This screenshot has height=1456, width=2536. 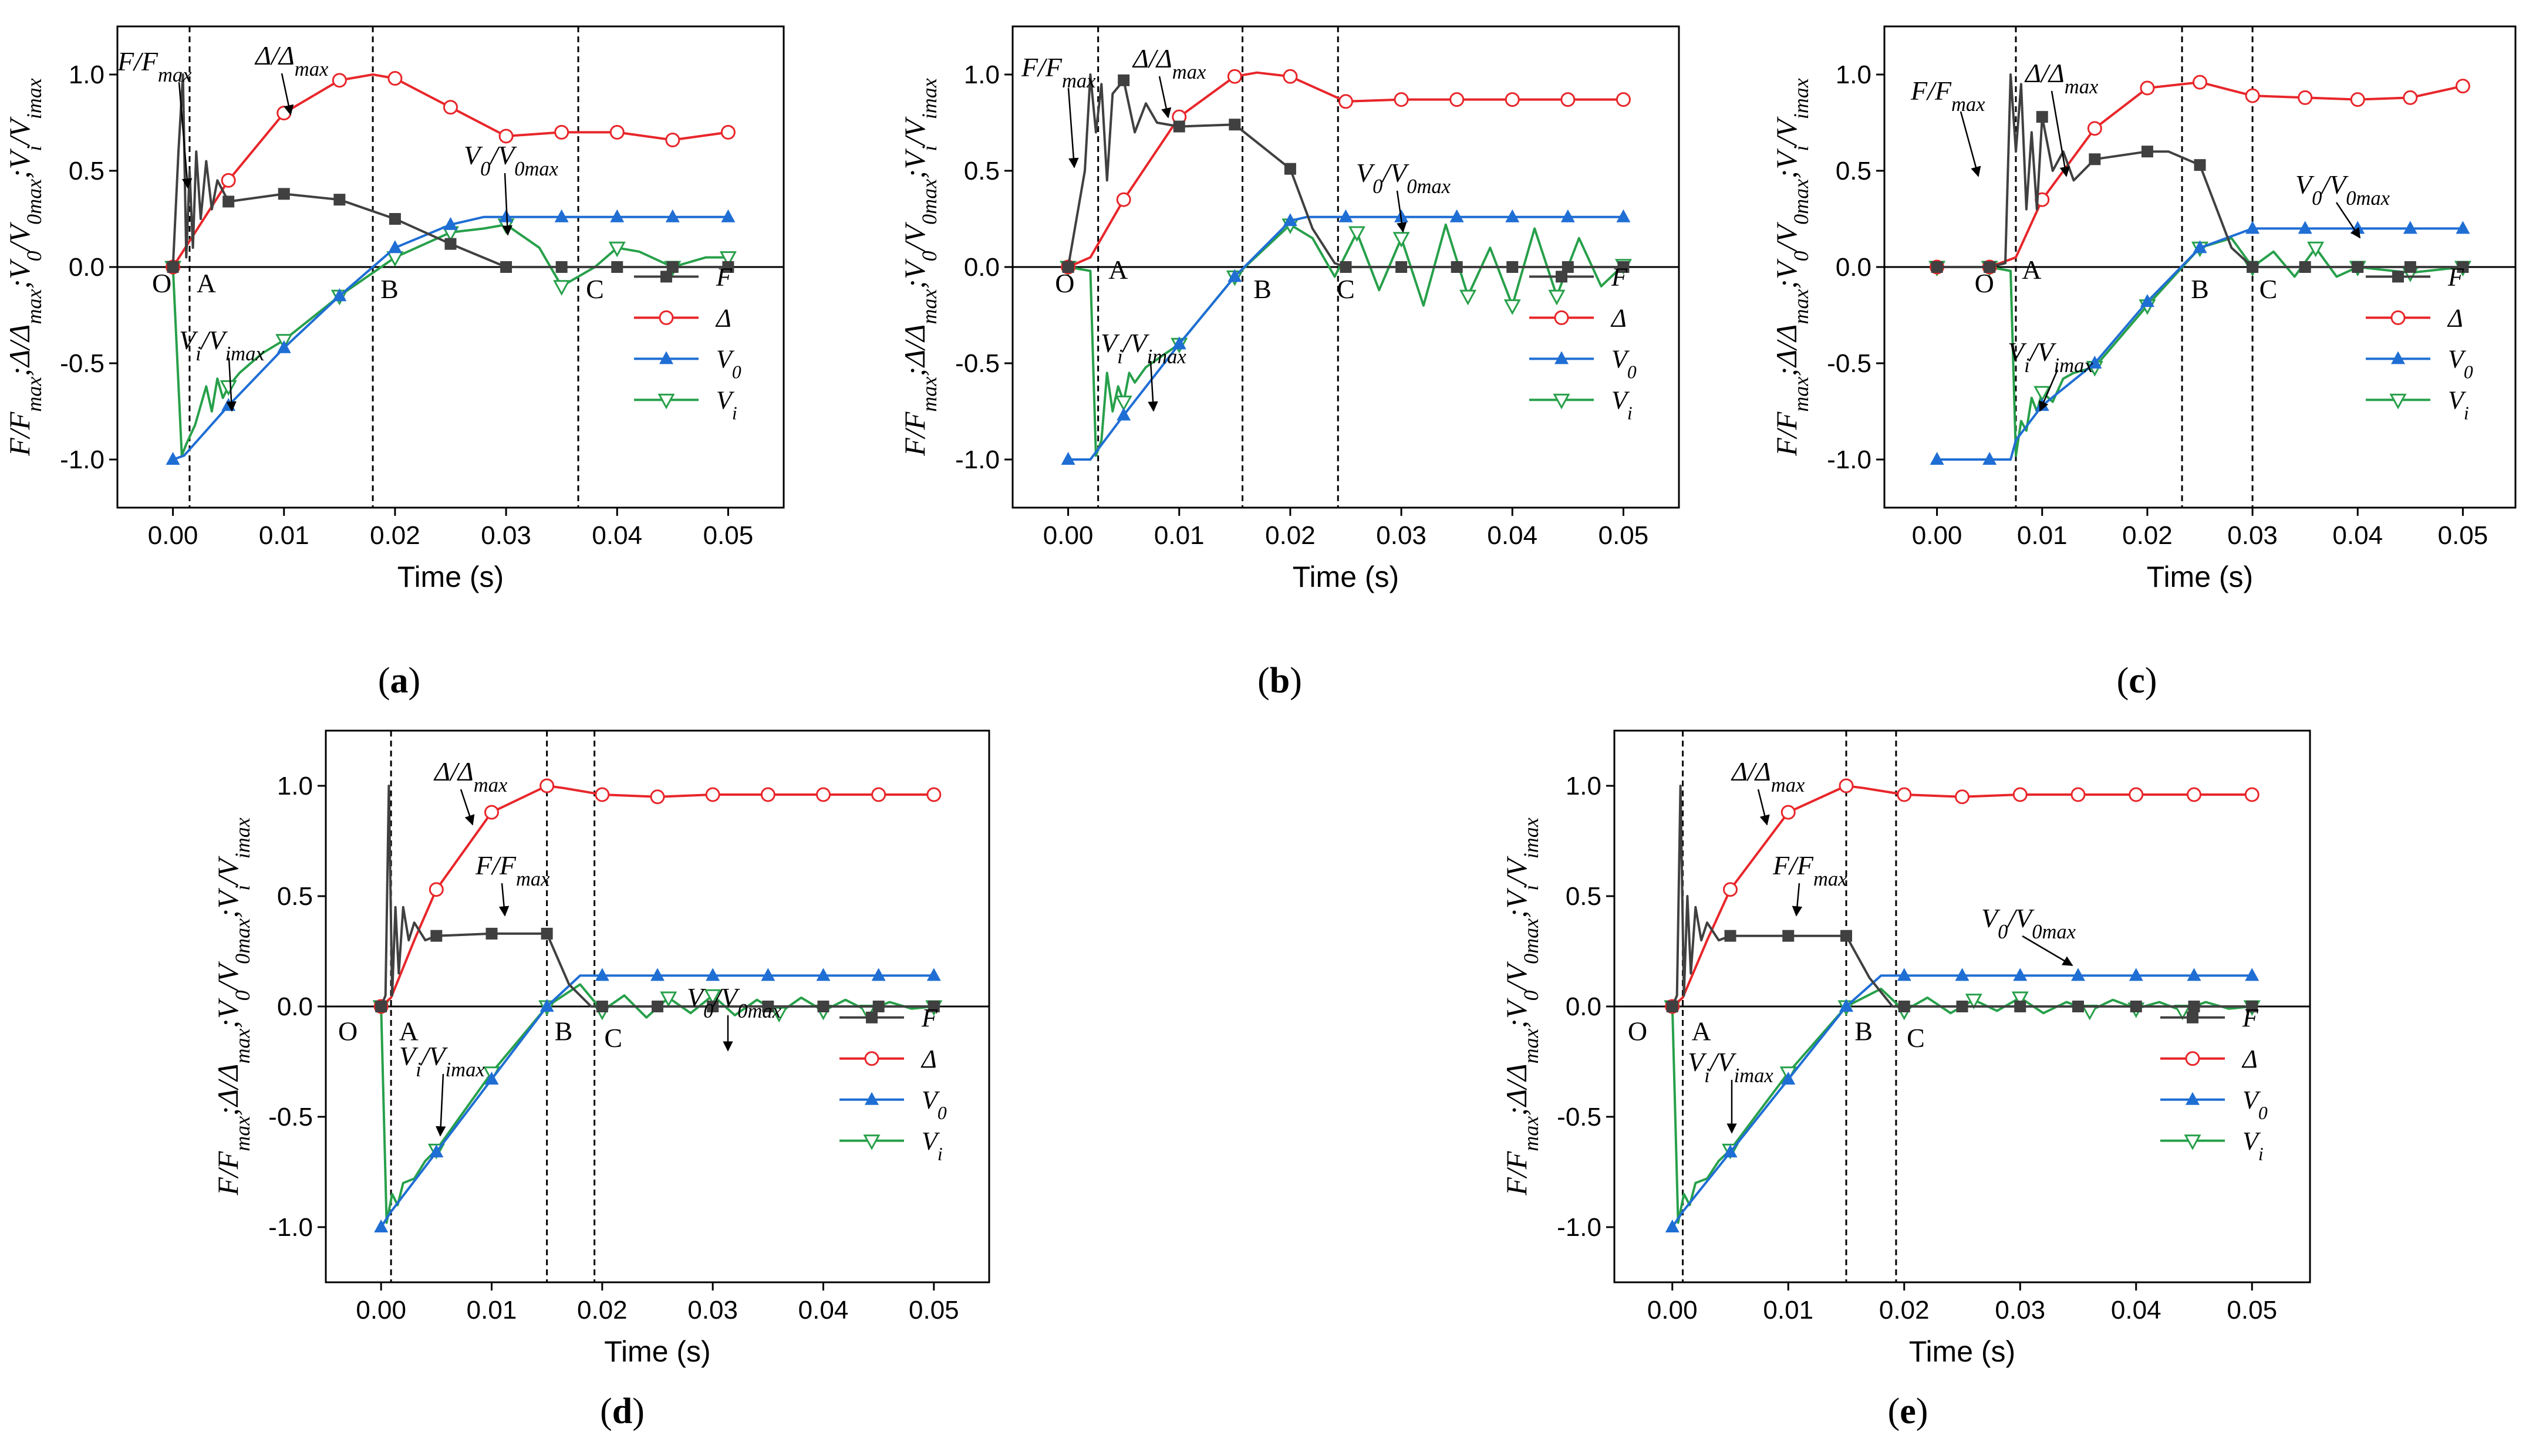 I want to click on point-label: B, so click(x=564, y=1031).